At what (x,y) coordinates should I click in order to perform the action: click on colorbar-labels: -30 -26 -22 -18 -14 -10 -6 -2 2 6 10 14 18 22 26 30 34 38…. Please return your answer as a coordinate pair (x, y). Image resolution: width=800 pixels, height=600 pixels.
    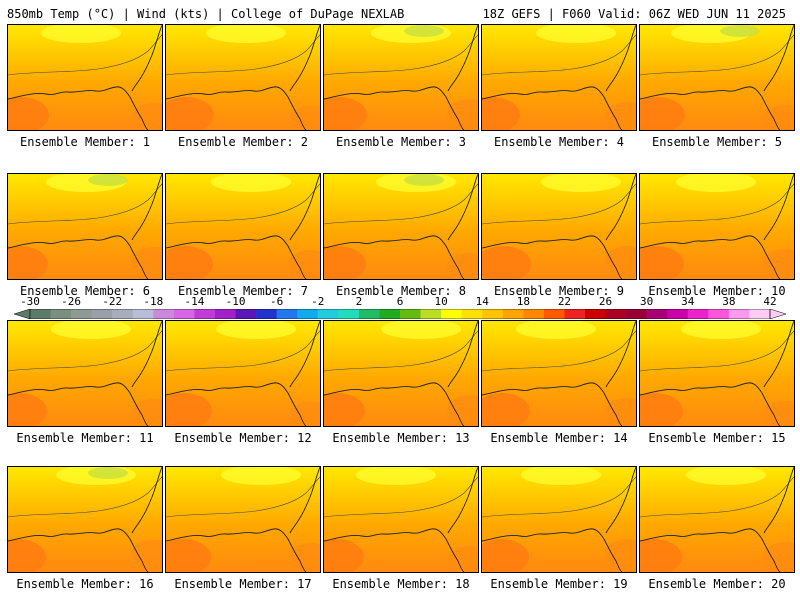
    Looking at the image, I should click on (400, 302).